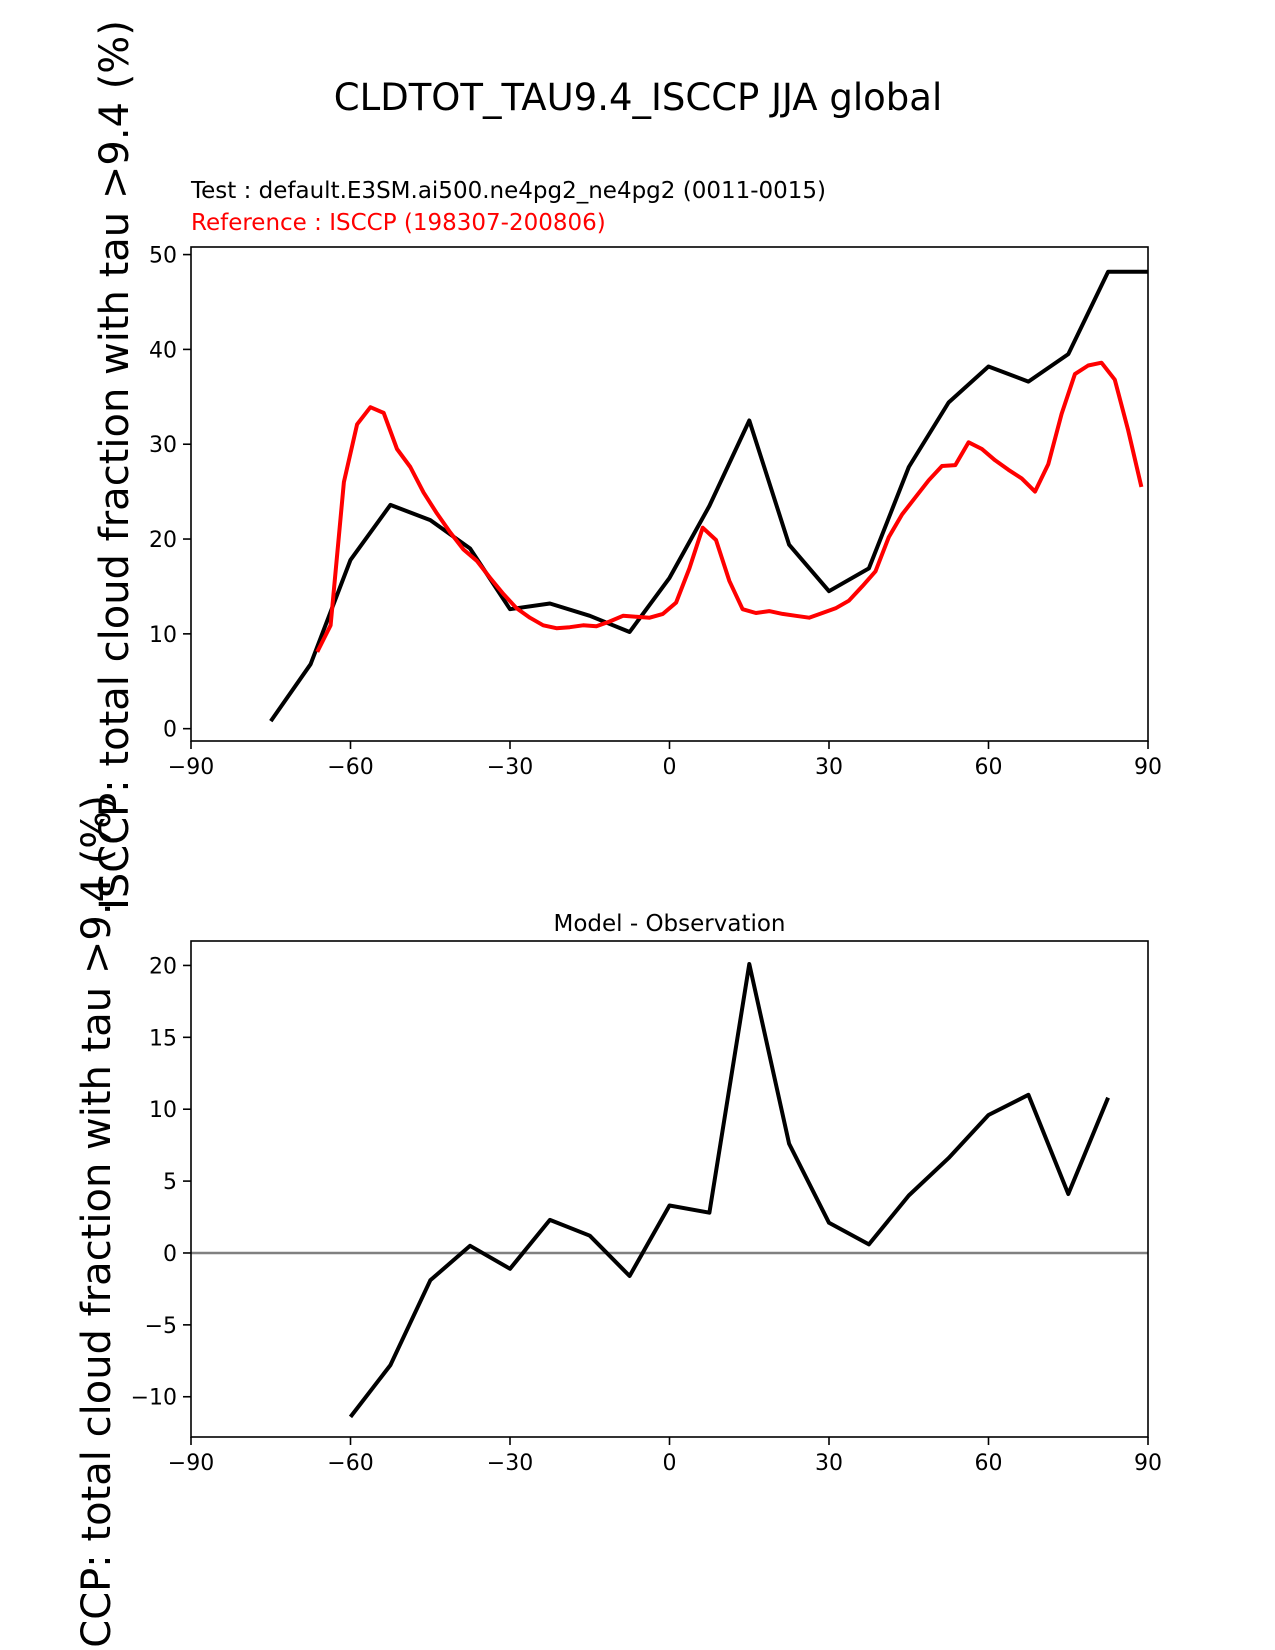 The width and height of the screenshot is (1275, 1650). I want to click on bottom-y-tick-label: 15, so click(163, 1038).